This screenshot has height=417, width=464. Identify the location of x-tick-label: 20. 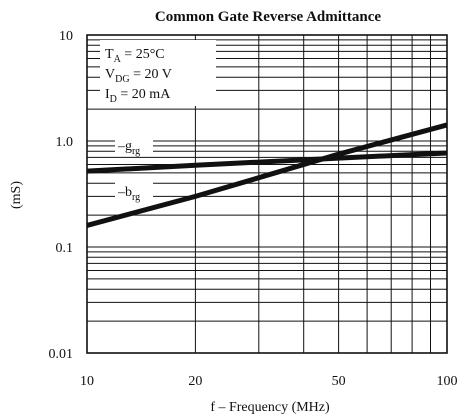
(195, 381).